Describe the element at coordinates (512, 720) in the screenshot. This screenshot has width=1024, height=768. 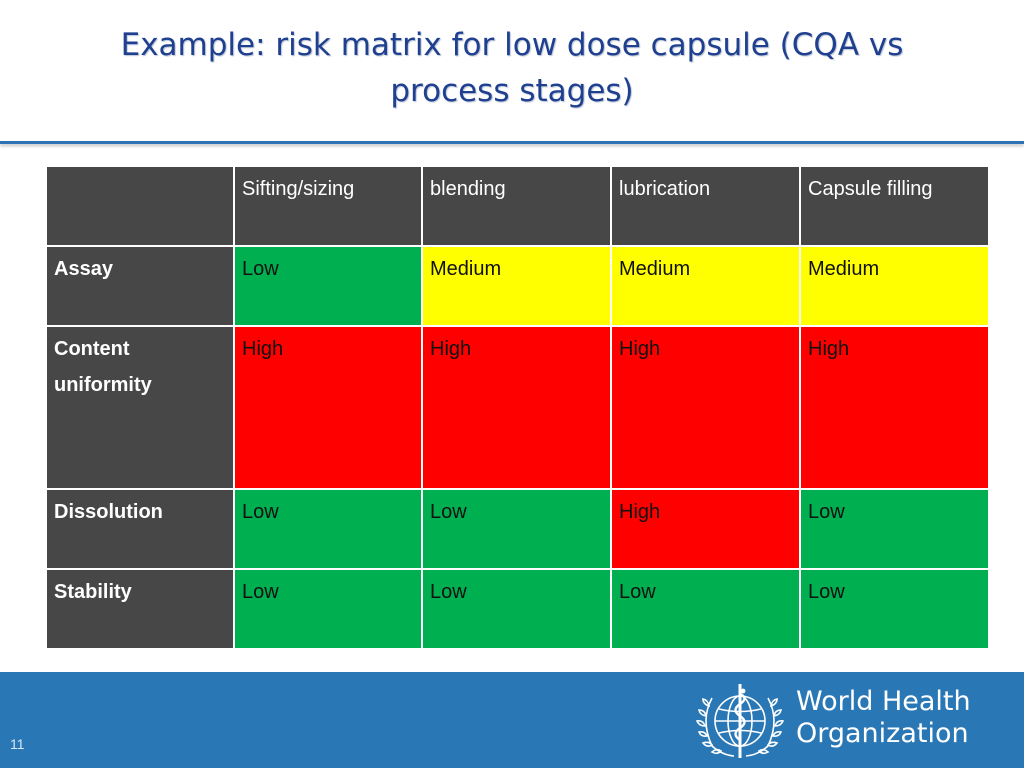
I see `footer-bar` at that location.